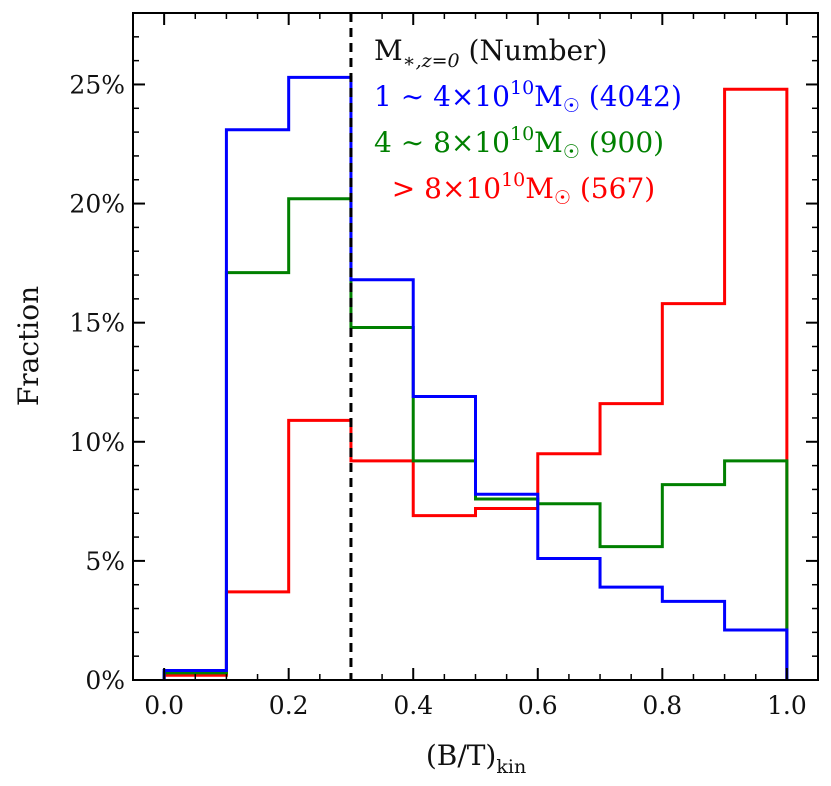 This screenshot has height=786, width=831. What do you see at coordinates (539, 188) in the screenshot?
I see `legend-entry-3-unit: M` at bounding box center [539, 188].